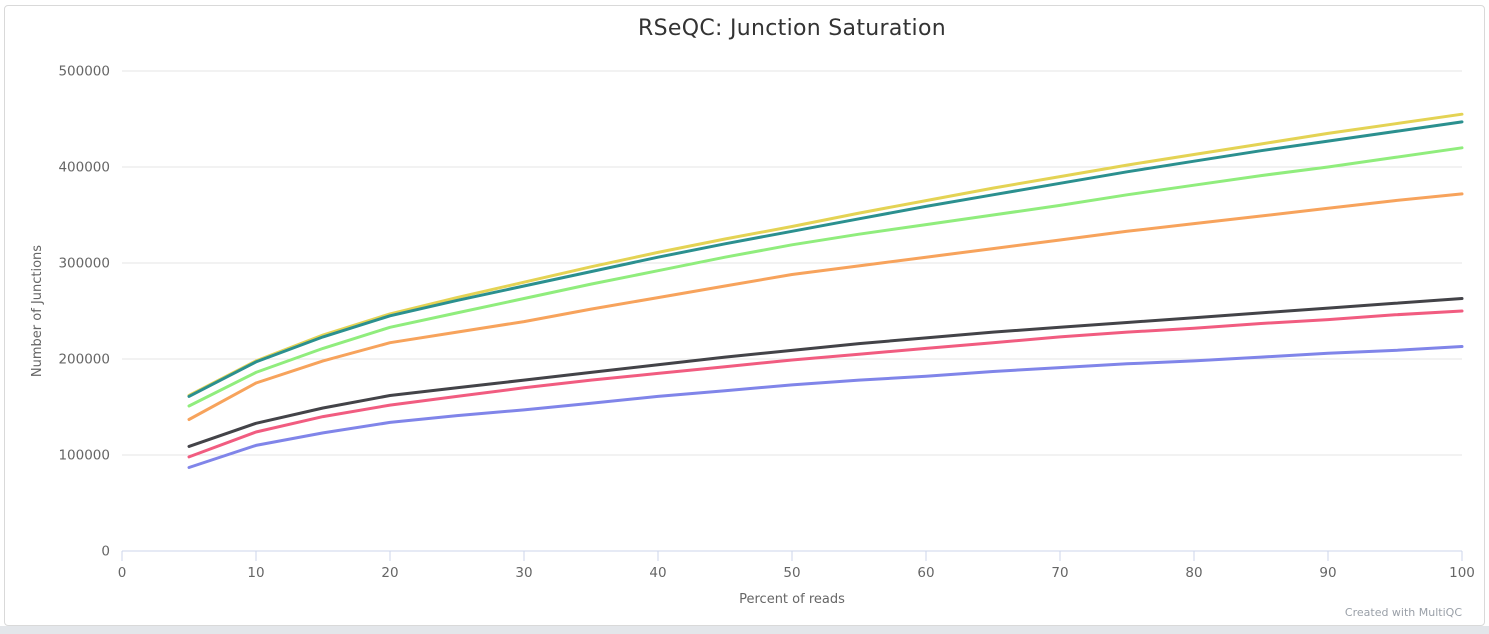 The height and width of the screenshot is (634, 1489). Describe the element at coordinates (791, 573) in the screenshot. I see `x-tick-label: 50` at that location.